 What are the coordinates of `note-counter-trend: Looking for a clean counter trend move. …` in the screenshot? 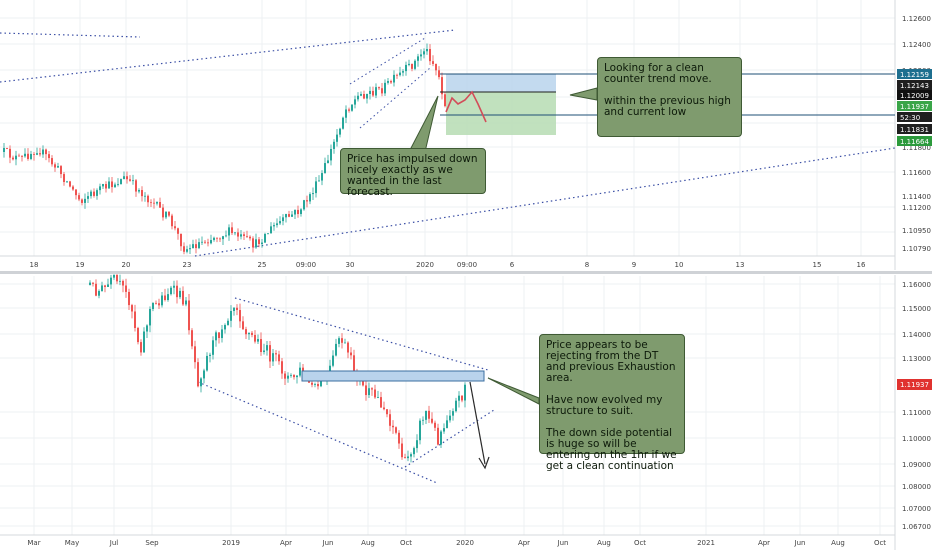 It's located at (669, 97).